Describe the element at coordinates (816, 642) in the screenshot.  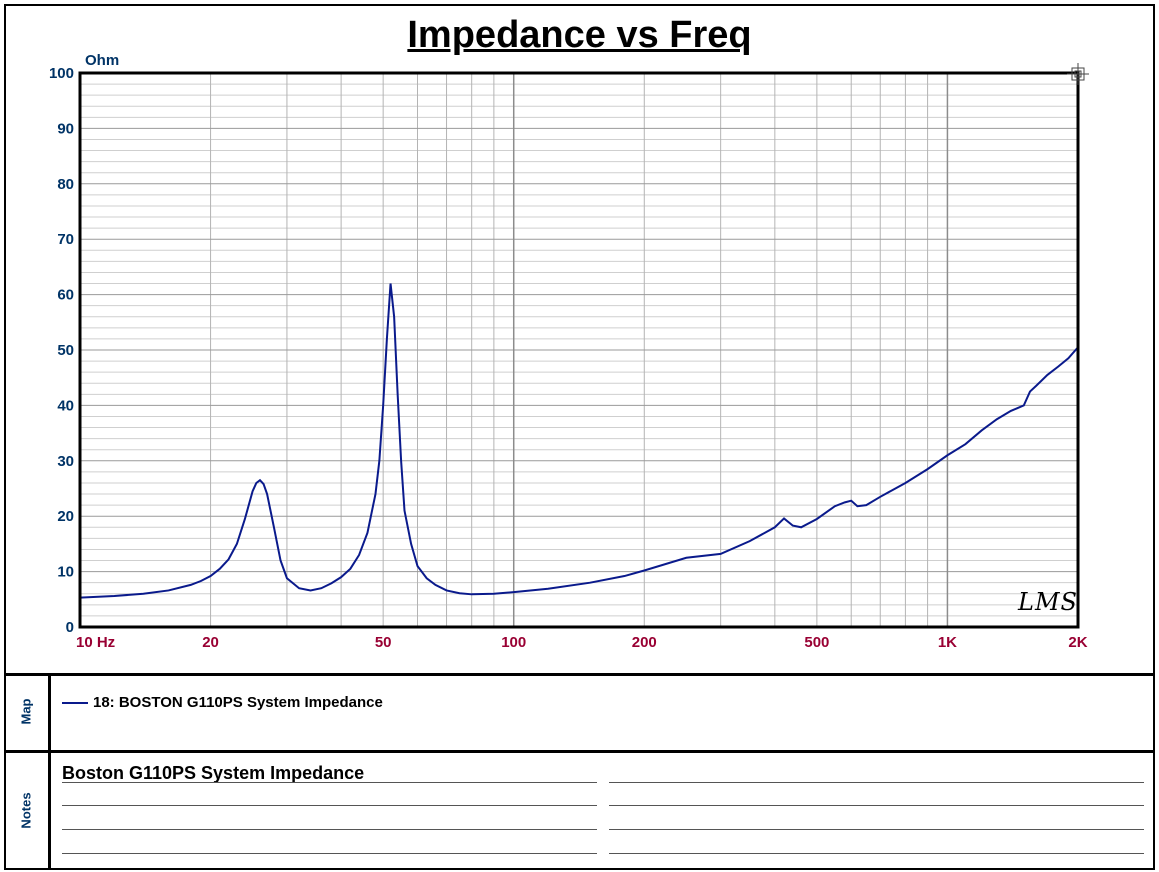
I see `x-tick-label: 500` at that location.